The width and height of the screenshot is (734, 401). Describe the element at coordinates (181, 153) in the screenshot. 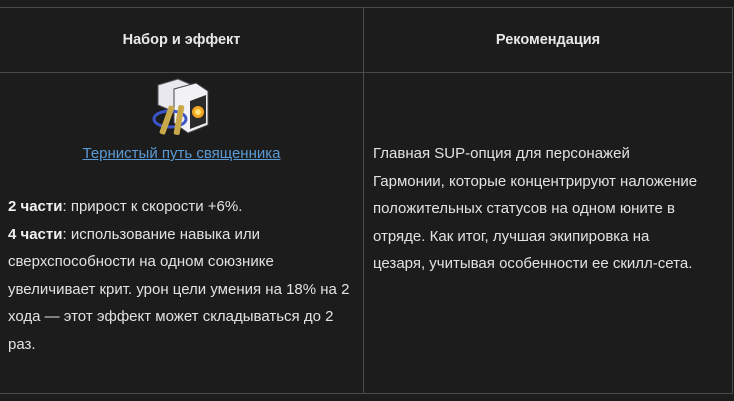

I see `set-name-link: Тернистый путь священника` at that location.